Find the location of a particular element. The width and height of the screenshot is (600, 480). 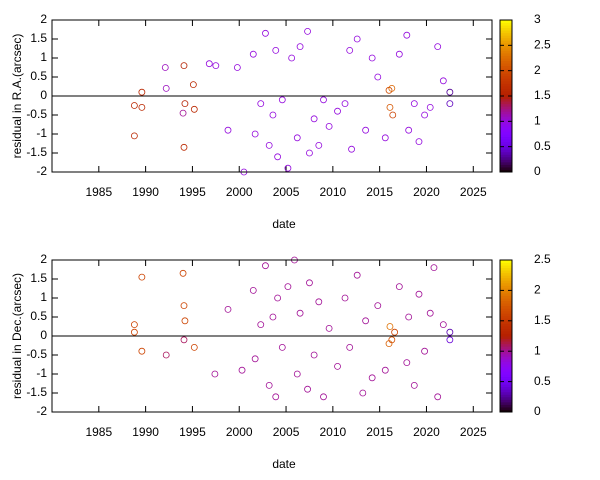

x-axis-label: date is located at coordinates (284, 224).